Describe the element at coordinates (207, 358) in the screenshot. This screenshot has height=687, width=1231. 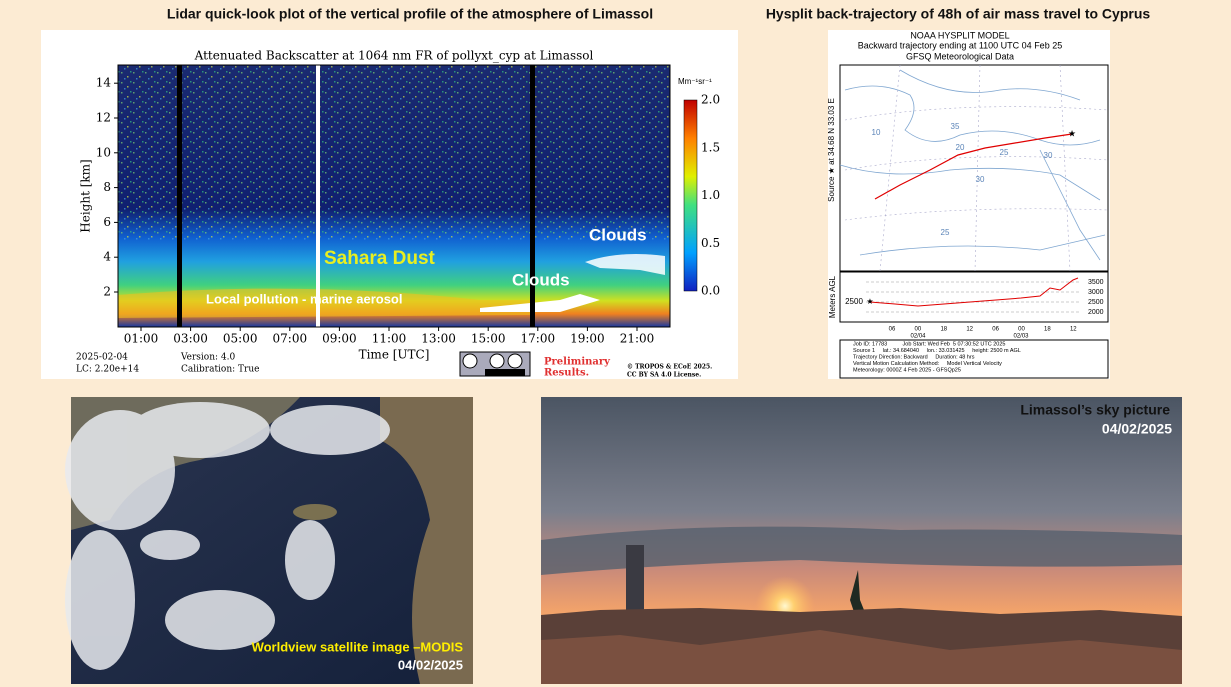
I see `footer-text: Version: 4.0` at that location.